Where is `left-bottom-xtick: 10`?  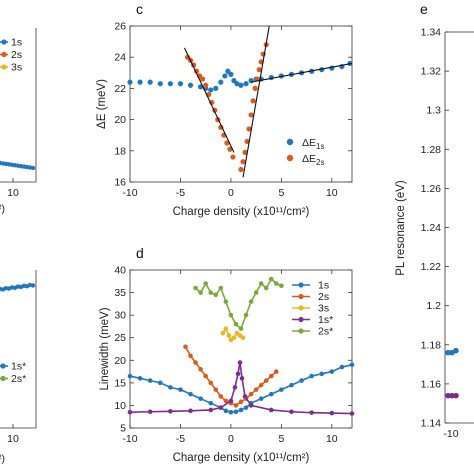
left-bottom-xtick: 10 is located at coordinates (13, 439).